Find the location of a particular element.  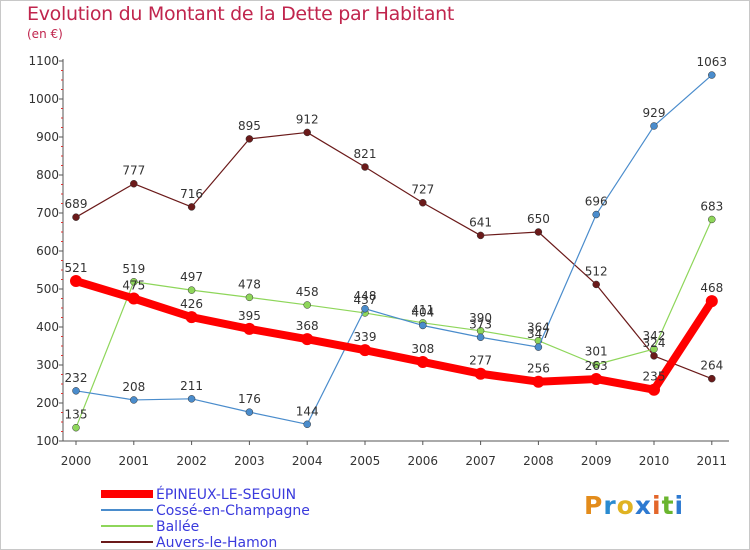

data-label: 390 is located at coordinates (480, 318).